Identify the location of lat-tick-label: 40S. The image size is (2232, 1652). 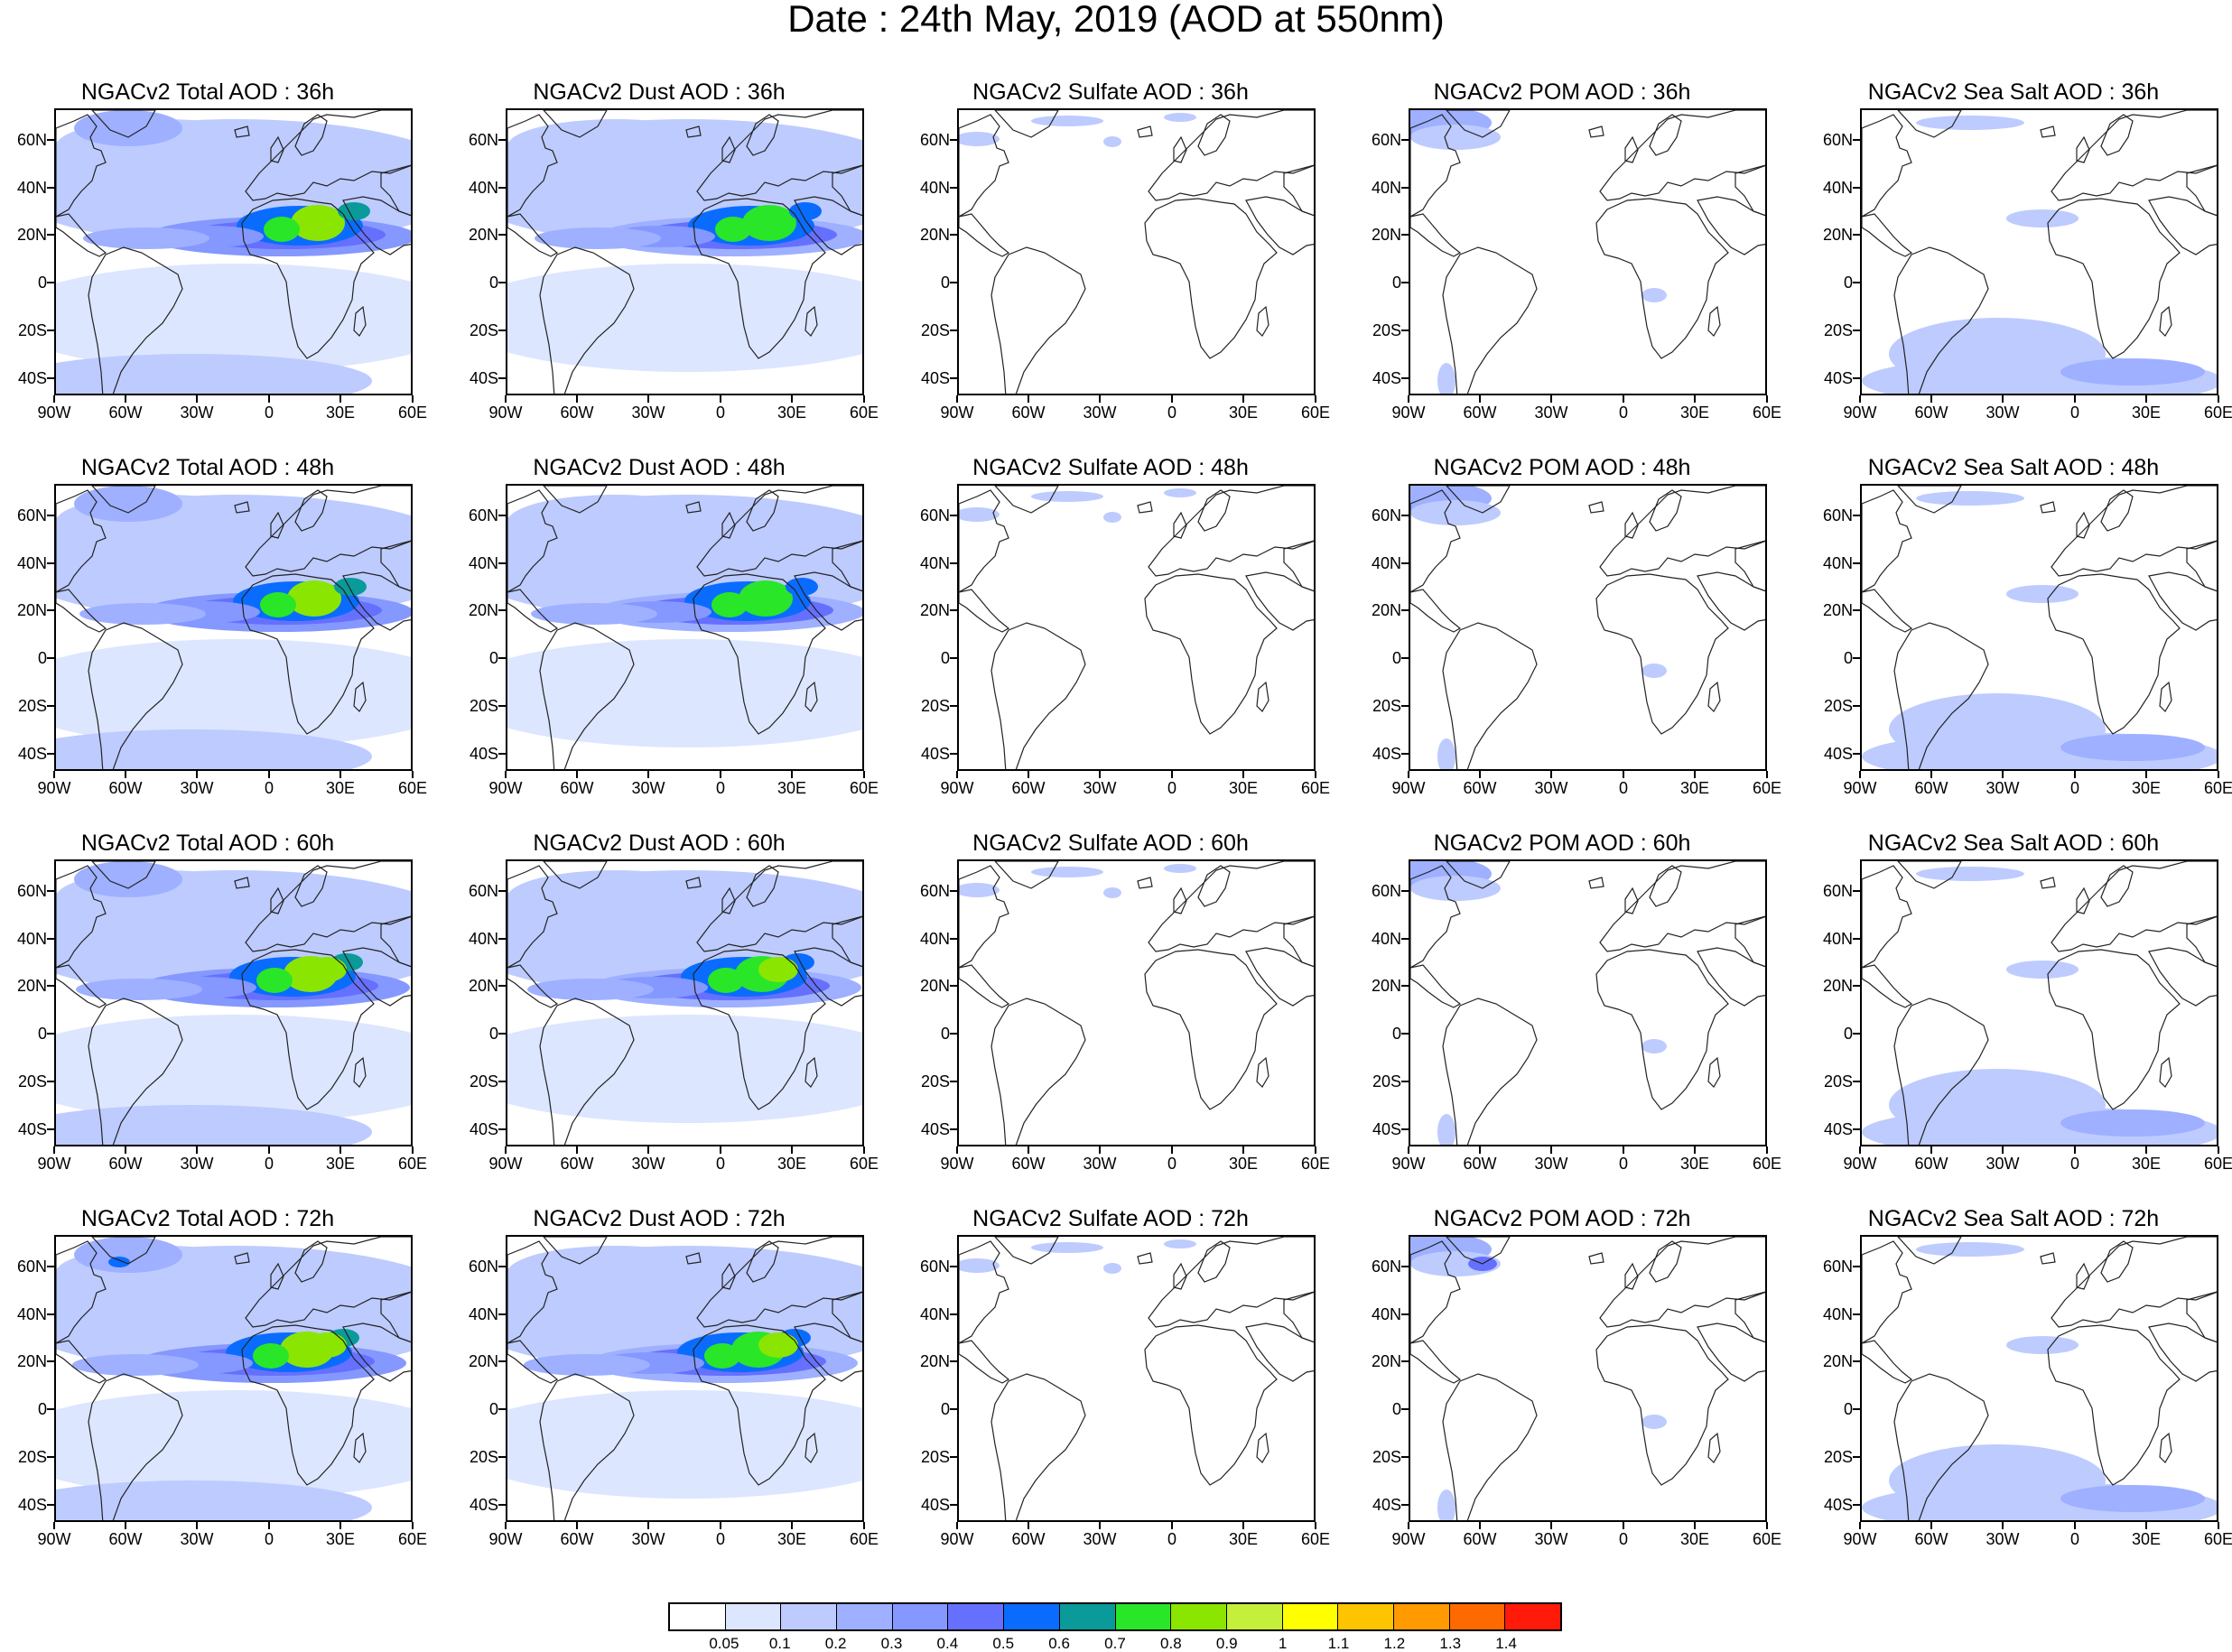
(1838, 1505).